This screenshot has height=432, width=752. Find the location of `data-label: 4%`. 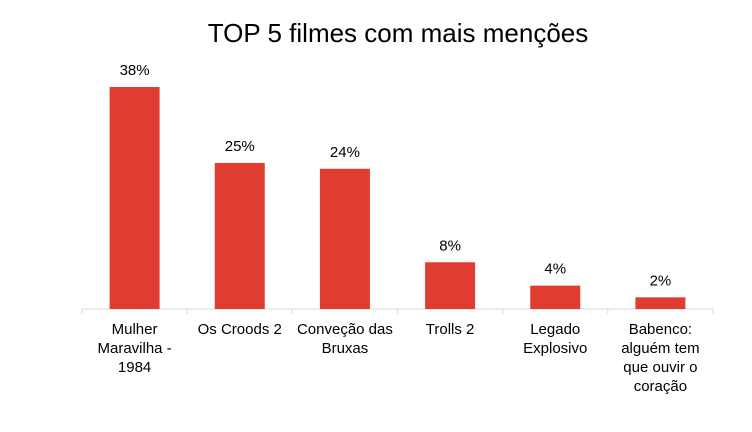

data-label: 4% is located at coordinates (555, 269).